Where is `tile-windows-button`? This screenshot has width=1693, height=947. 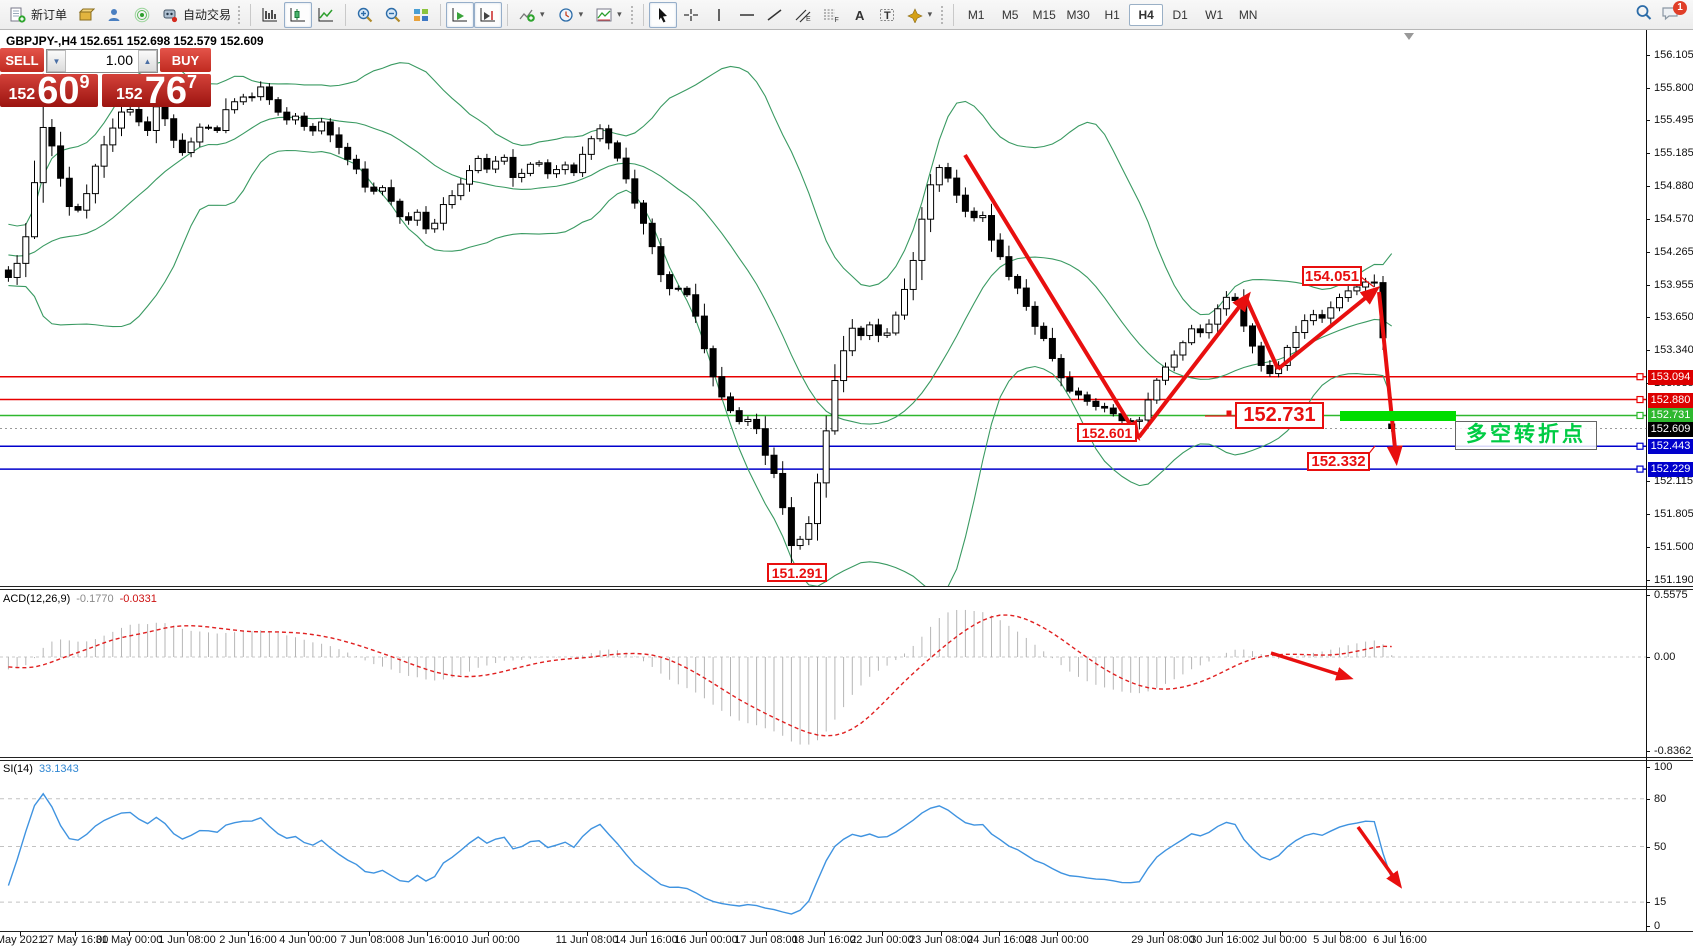 tile-windows-button is located at coordinates (421, 15).